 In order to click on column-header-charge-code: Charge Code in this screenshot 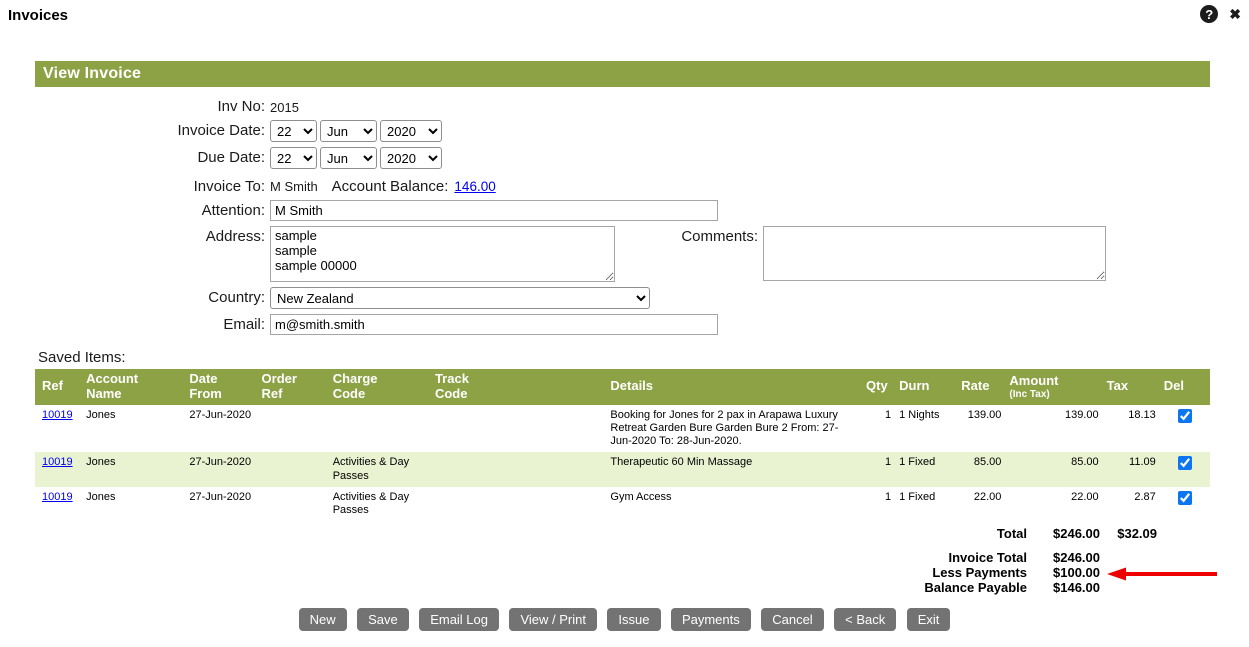, I will do `click(379, 387)`.